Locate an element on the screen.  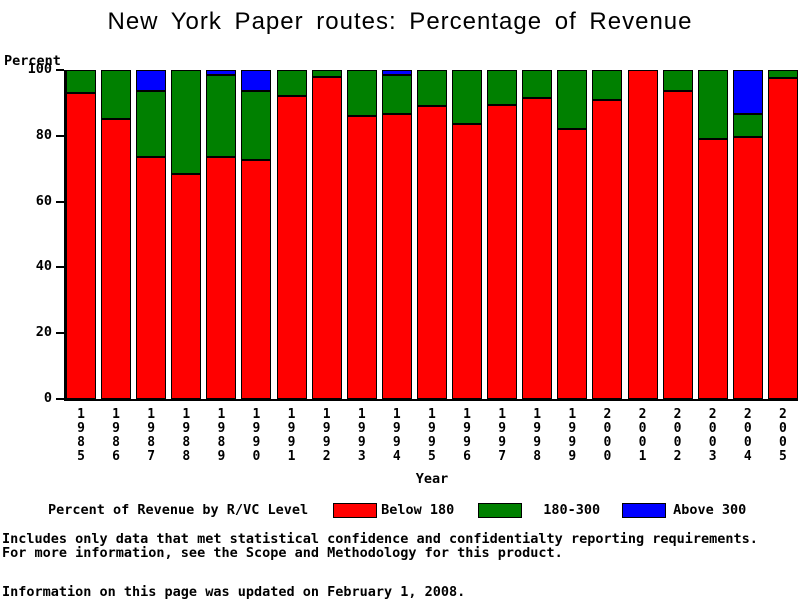
bar-2005 is located at coordinates (782, 234).